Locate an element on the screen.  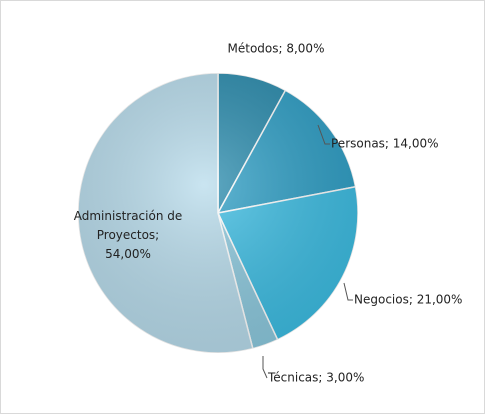
data-label: Técnicas; 3,00% is located at coordinates (315, 378).